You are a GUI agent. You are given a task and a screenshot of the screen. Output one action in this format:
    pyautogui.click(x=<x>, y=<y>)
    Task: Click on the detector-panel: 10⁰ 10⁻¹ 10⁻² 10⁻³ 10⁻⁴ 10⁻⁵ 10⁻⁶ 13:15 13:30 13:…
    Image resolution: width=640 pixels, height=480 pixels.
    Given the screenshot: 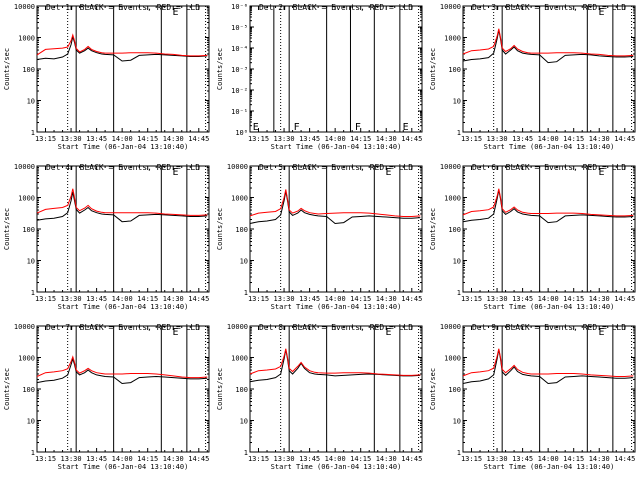 What is the action you would take?
    pyautogui.click(x=319, y=77)
    